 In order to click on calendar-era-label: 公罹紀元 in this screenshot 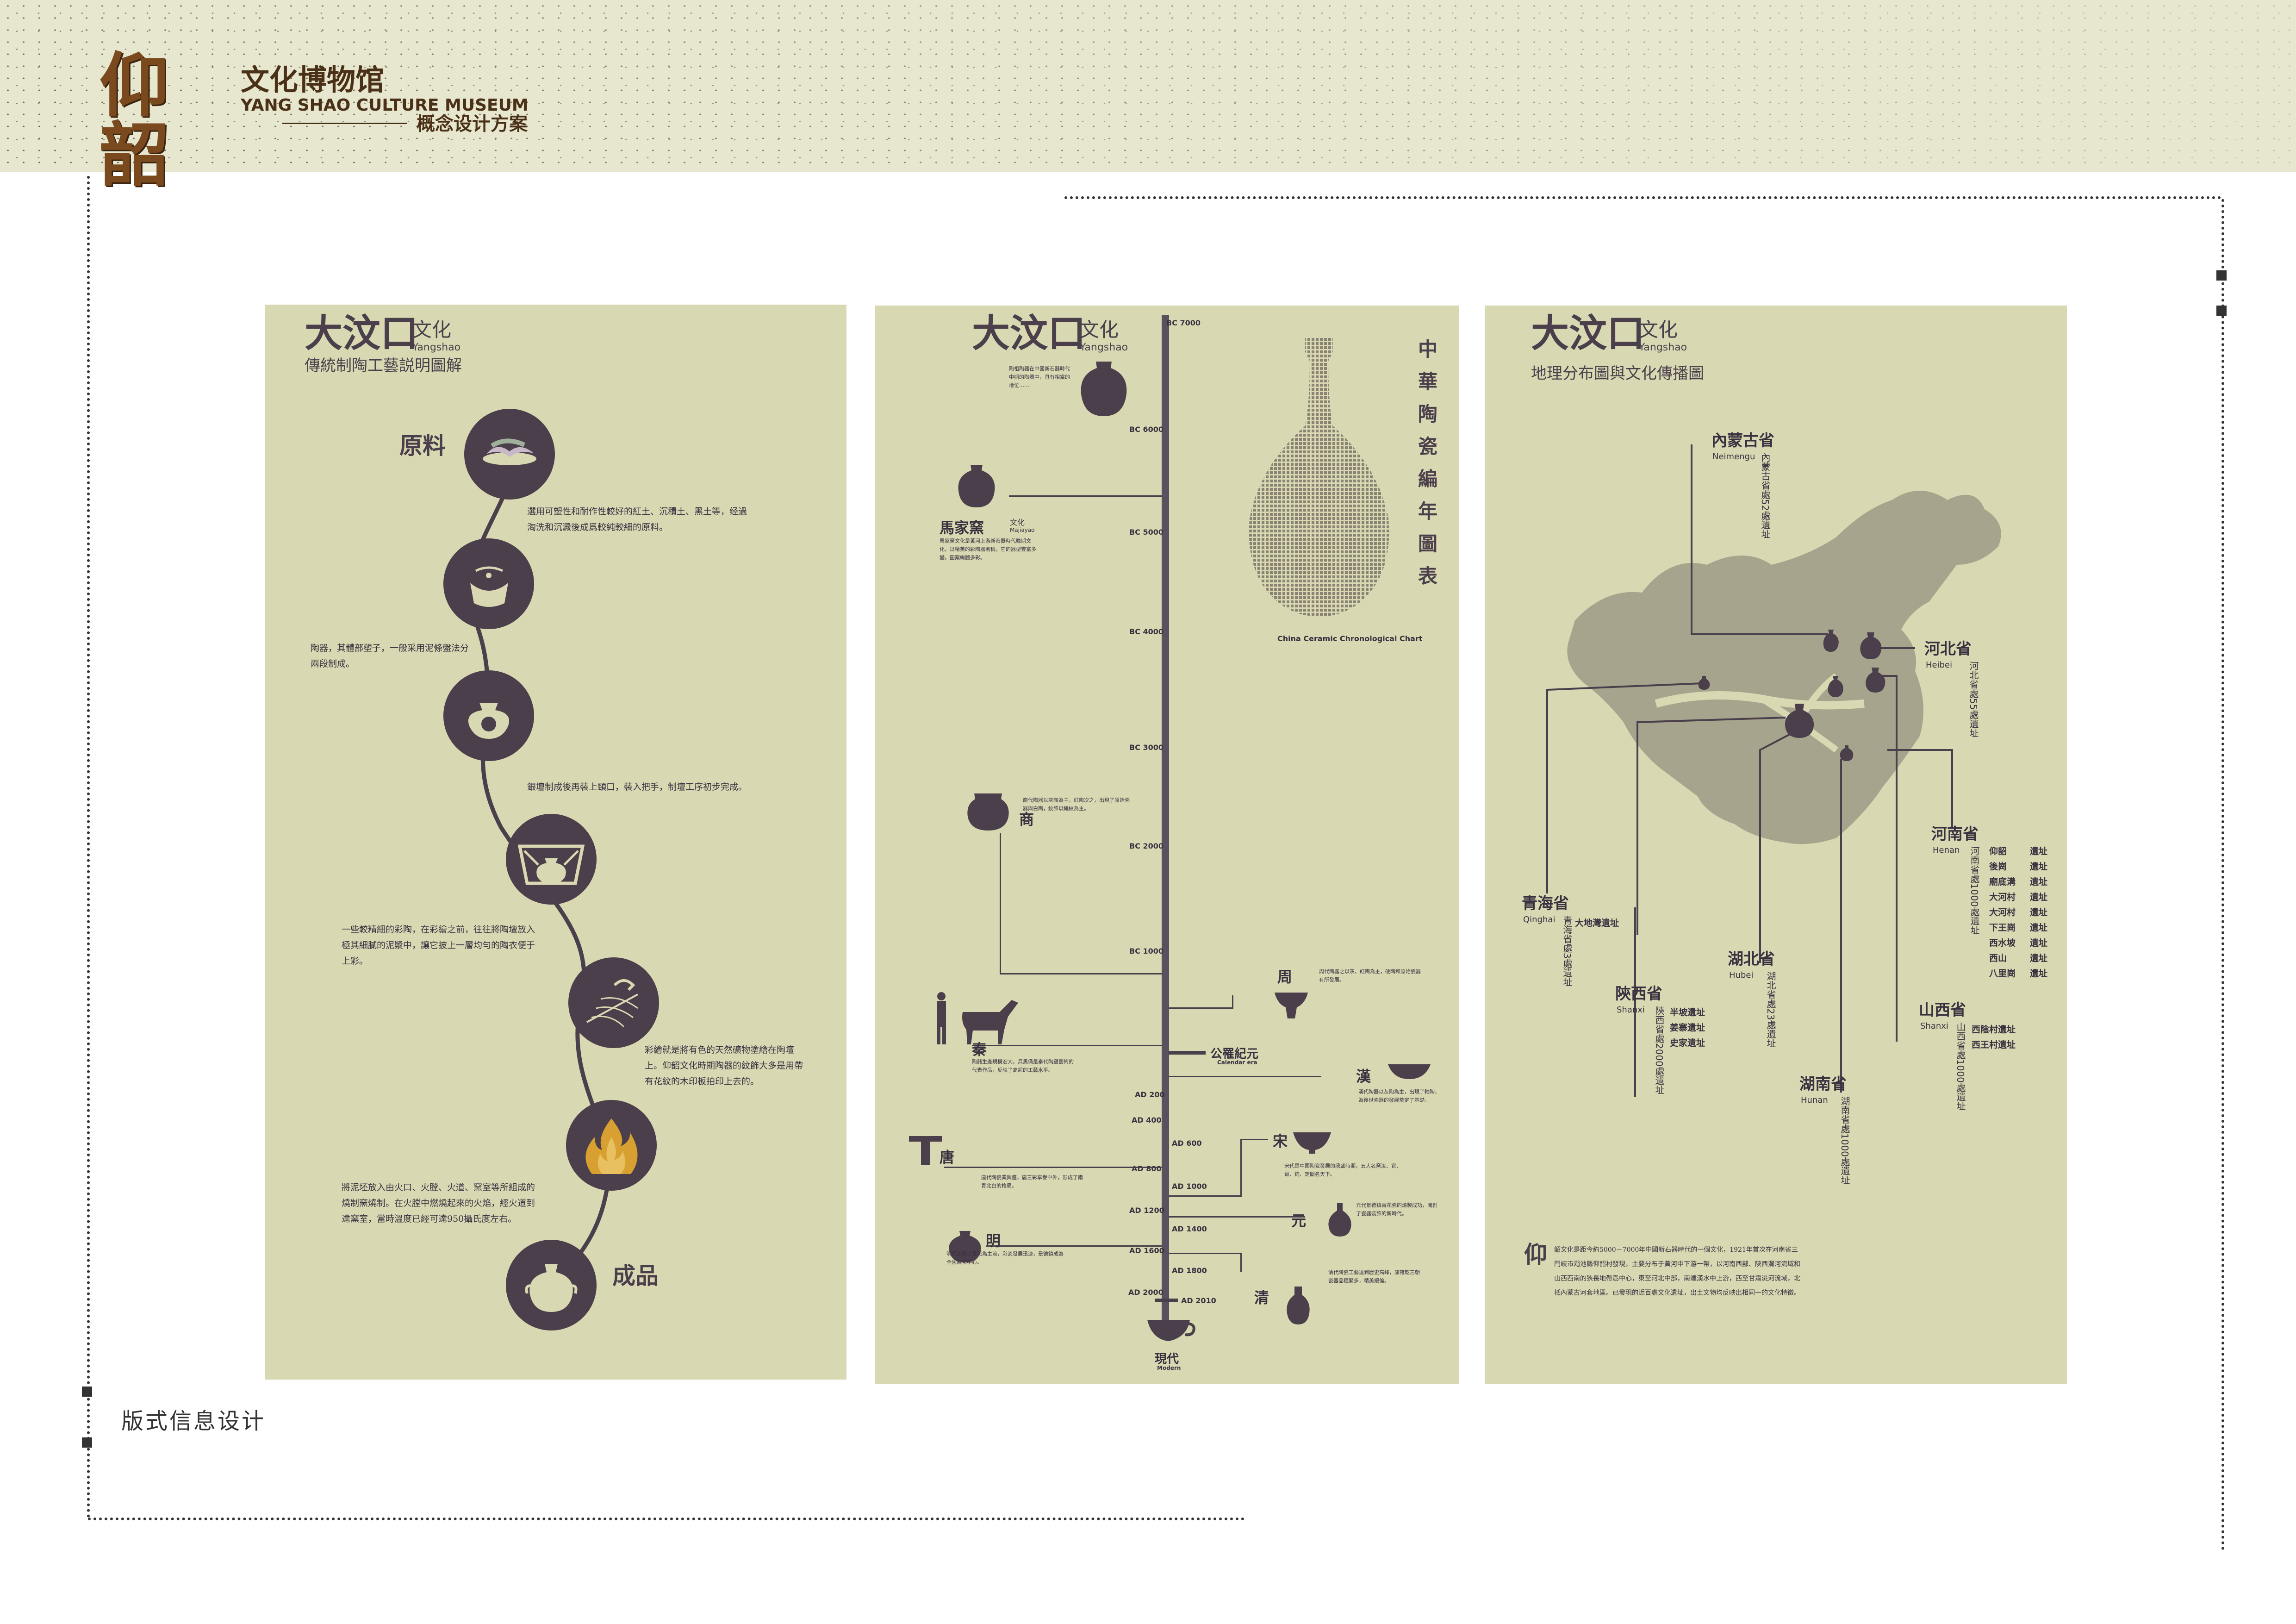, I will do `click(1234, 1054)`.